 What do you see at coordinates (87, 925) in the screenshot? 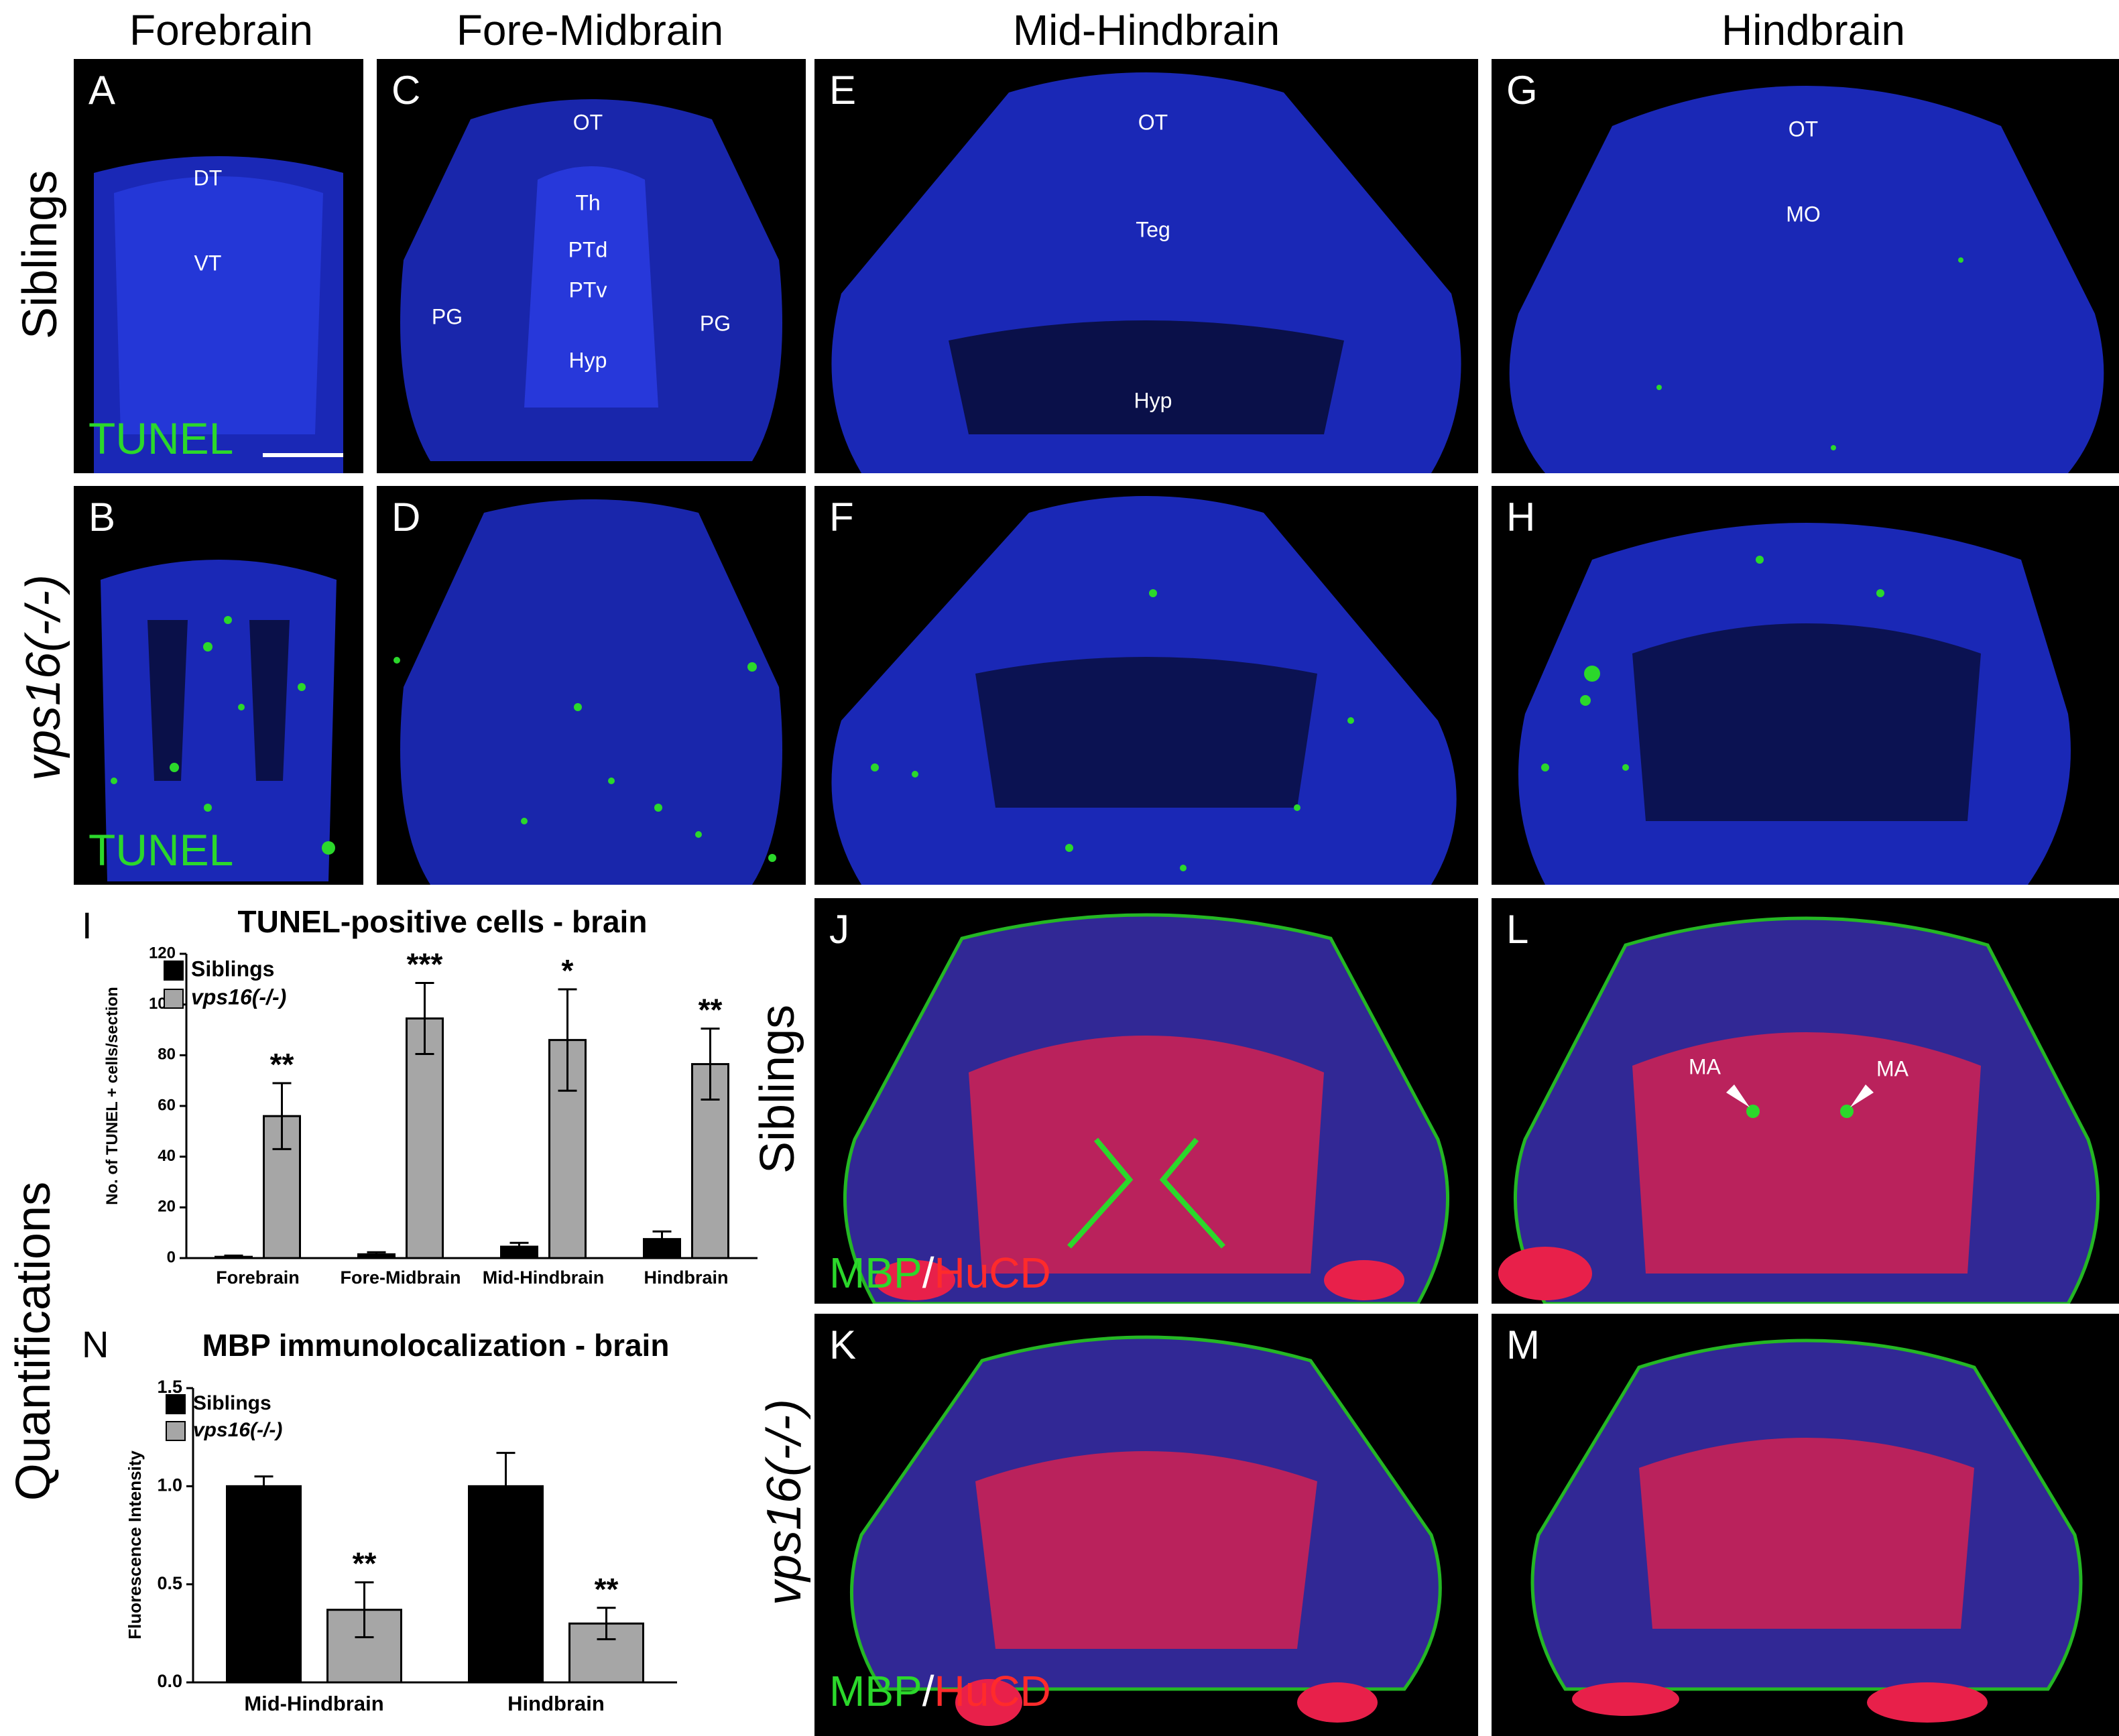
I see `chart-i-panel-label: I` at bounding box center [87, 925].